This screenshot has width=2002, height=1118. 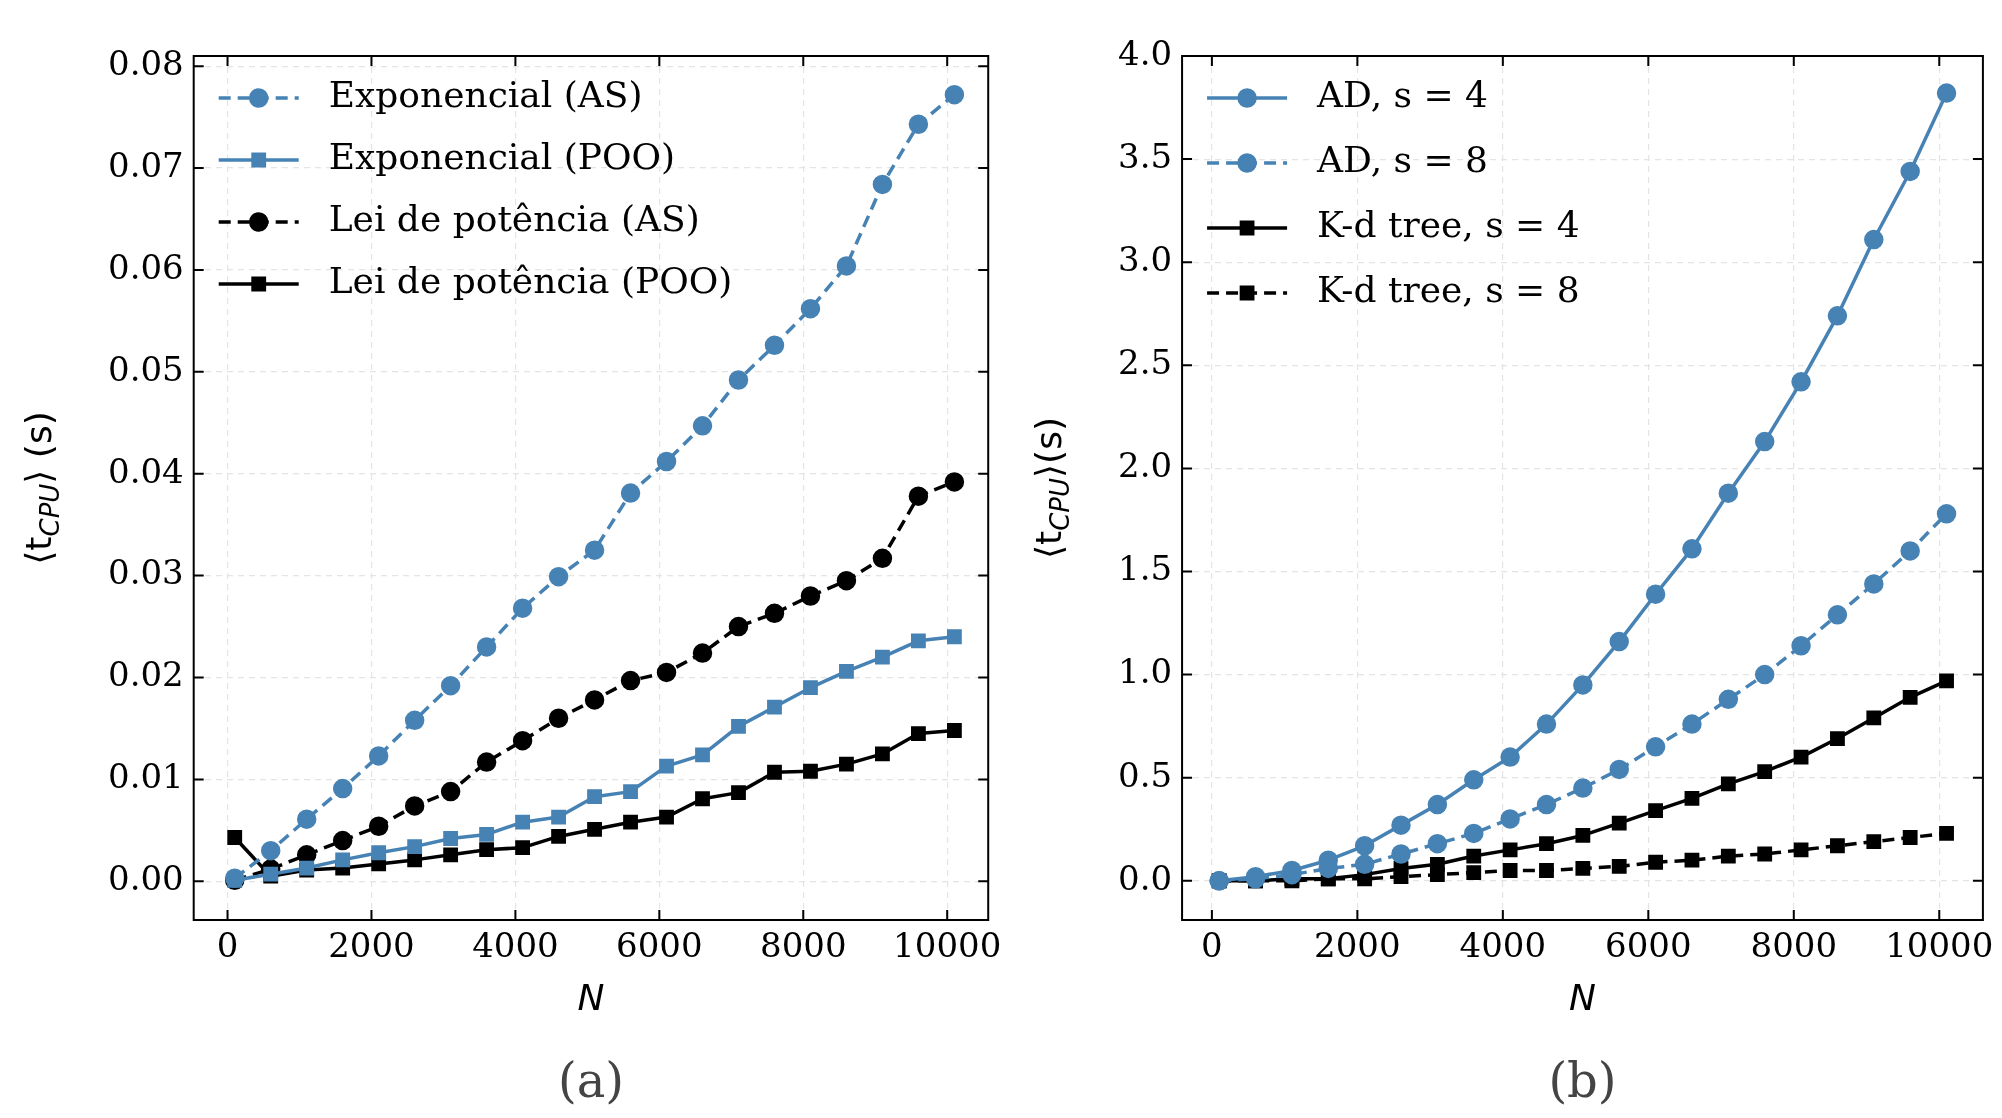 What do you see at coordinates (1582, 1080) in the screenshot?
I see `text: (b)` at bounding box center [1582, 1080].